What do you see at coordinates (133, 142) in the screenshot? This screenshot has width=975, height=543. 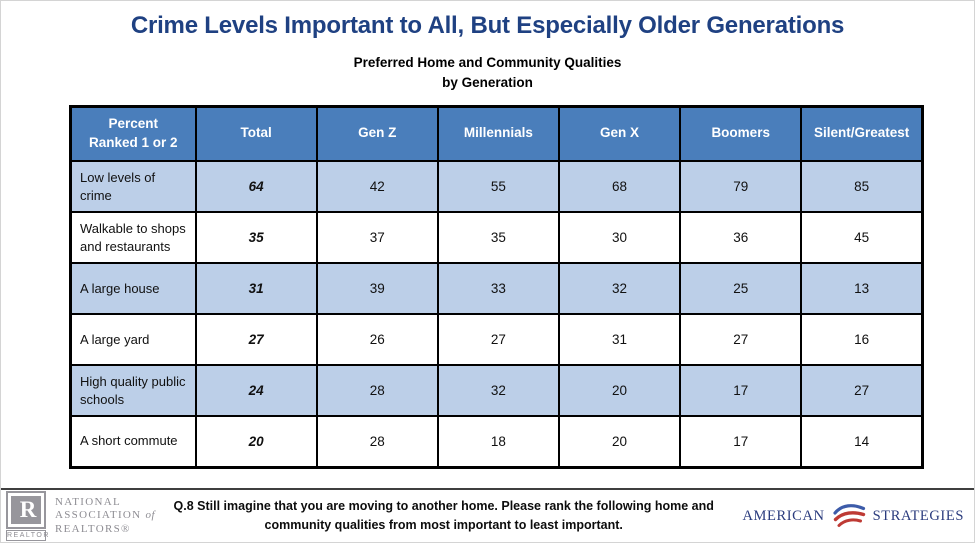 I see `corner-line2: Ranked 1 or 2` at bounding box center [133, 142].